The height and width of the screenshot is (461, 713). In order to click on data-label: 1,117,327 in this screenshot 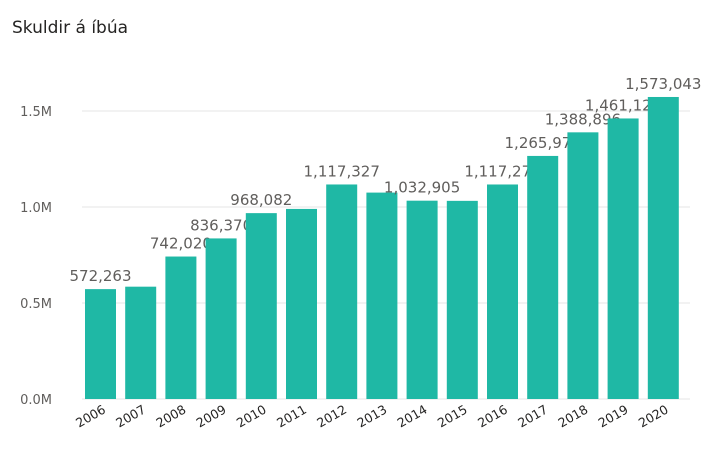, I will do `click(342, 171)`.